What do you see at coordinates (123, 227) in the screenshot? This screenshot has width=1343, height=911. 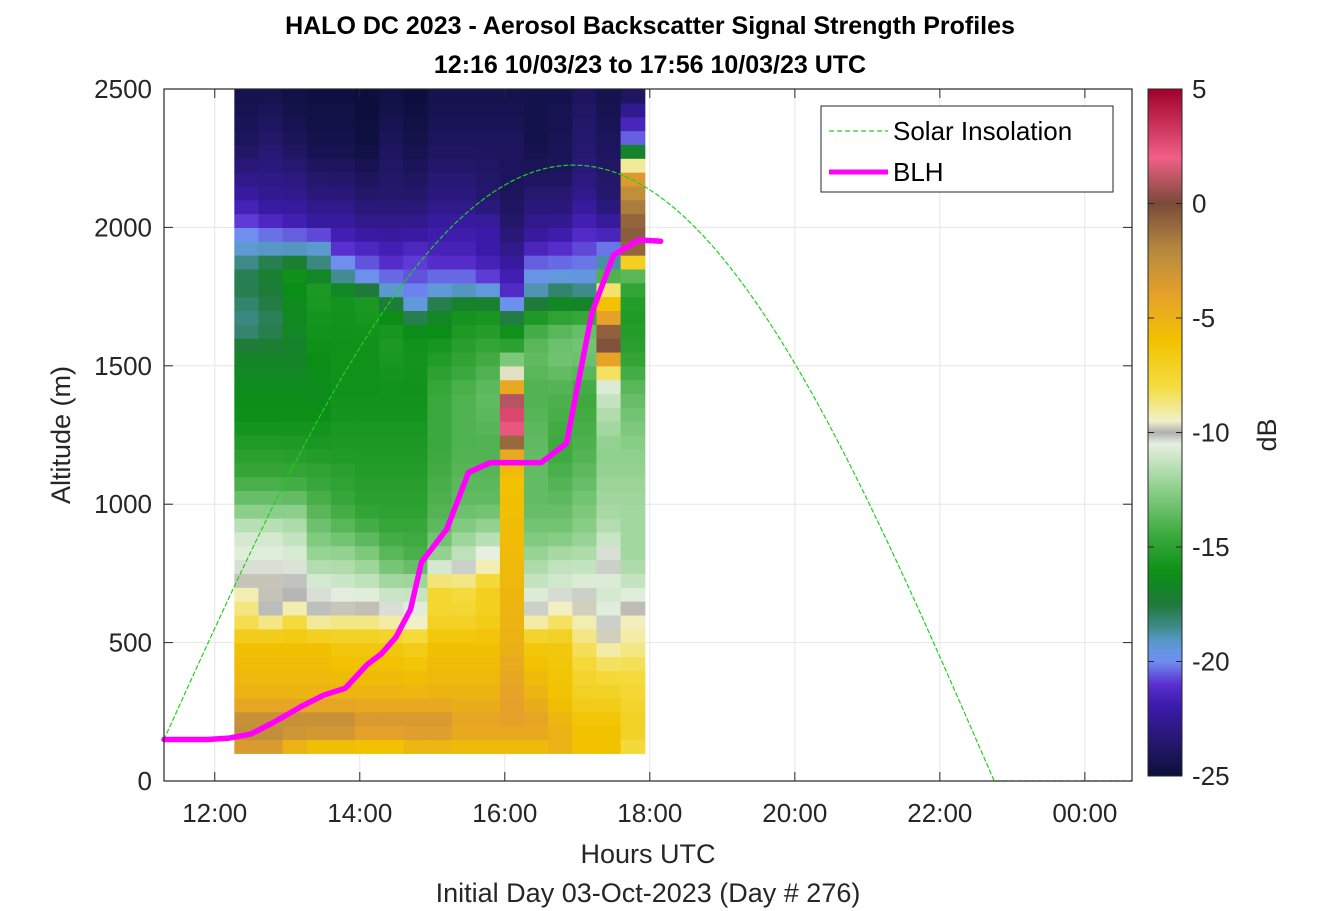 I see `y-tick-label: 2000` at bounding box center [123, 227].